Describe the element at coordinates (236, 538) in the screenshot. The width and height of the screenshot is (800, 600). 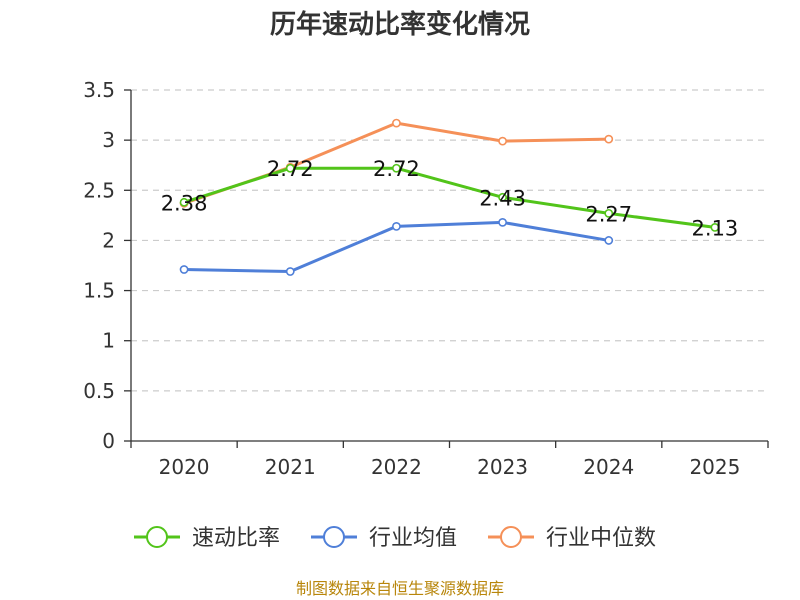
I see `legend-label-0: 速动比率` at that location.